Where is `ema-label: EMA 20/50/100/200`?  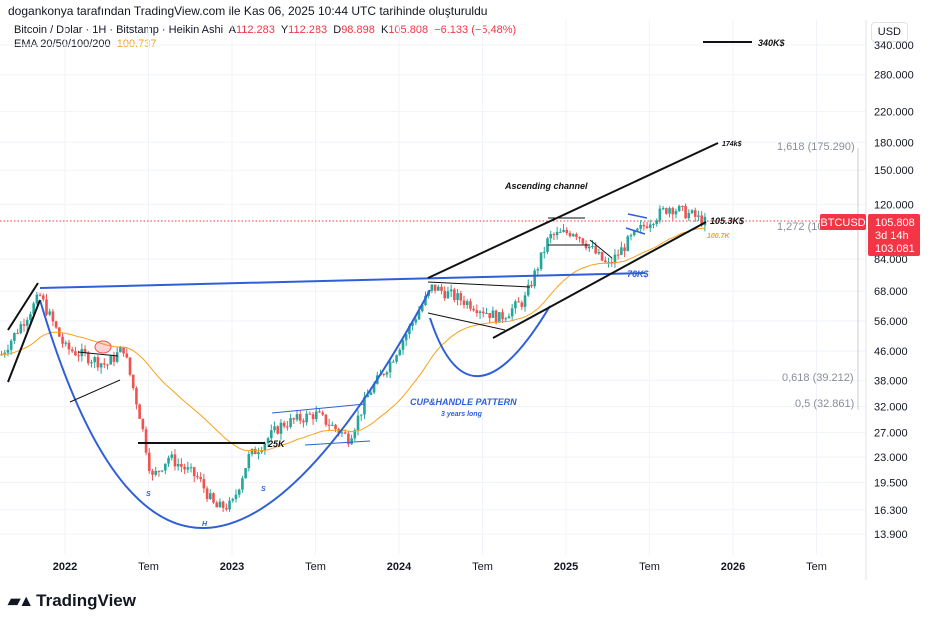
ema-label: EMA 20/50/100/200 is located at coordinates (62, 44).